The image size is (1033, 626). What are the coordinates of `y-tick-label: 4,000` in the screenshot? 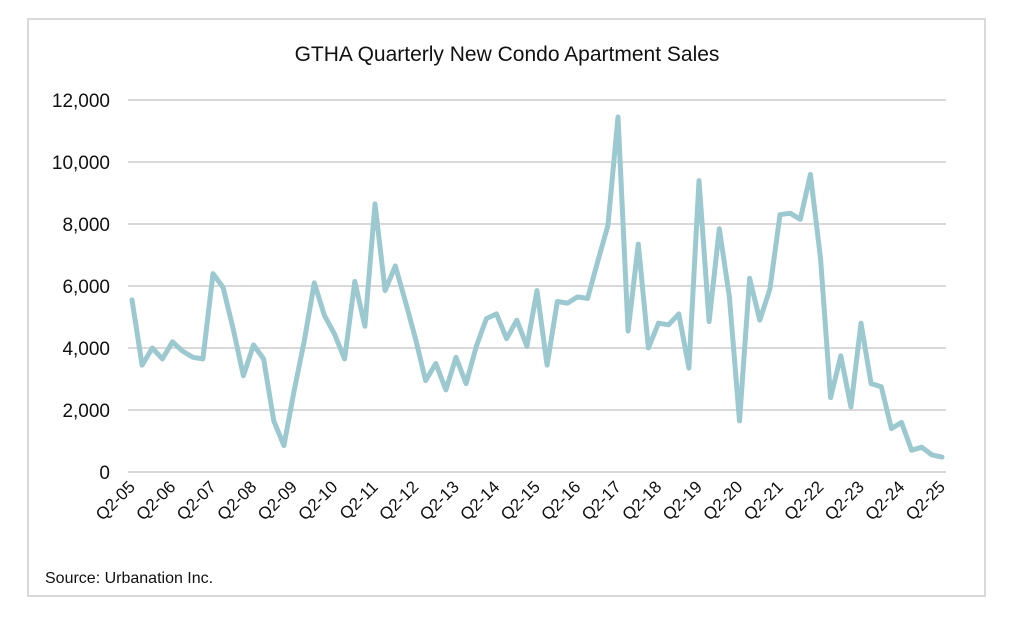 It's located at (86, 349).